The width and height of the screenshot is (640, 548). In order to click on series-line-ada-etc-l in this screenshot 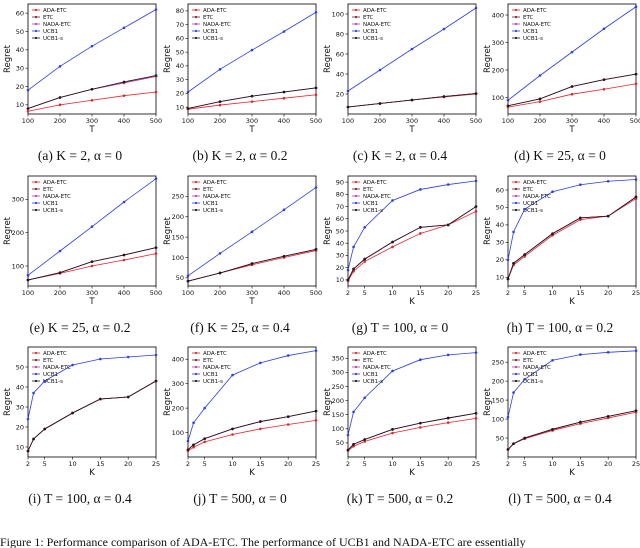, I will do `click(572, 430)`.